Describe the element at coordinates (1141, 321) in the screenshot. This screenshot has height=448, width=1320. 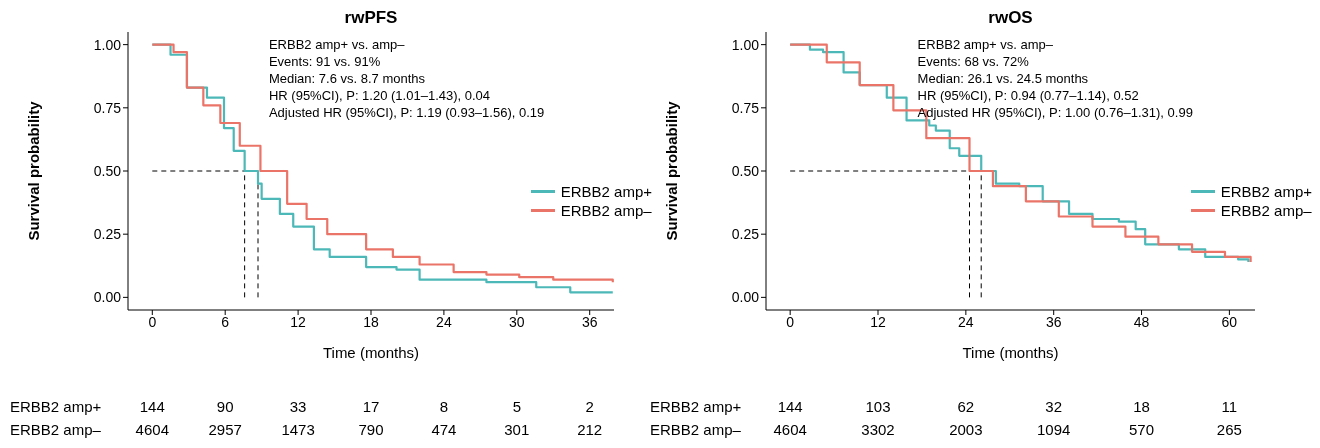
I see `x-tick-label: 48` at that location.